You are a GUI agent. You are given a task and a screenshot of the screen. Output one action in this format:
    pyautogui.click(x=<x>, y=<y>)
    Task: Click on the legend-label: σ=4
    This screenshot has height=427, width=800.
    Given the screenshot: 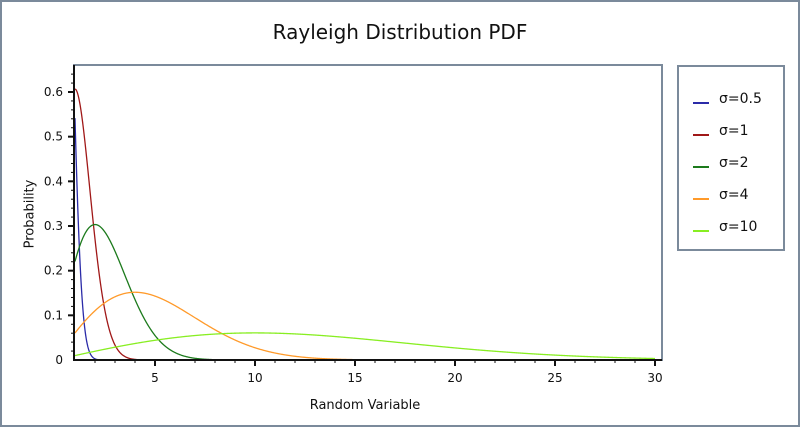 What is the action you would take?
    pyautogui.click(x=734, y=195)
    